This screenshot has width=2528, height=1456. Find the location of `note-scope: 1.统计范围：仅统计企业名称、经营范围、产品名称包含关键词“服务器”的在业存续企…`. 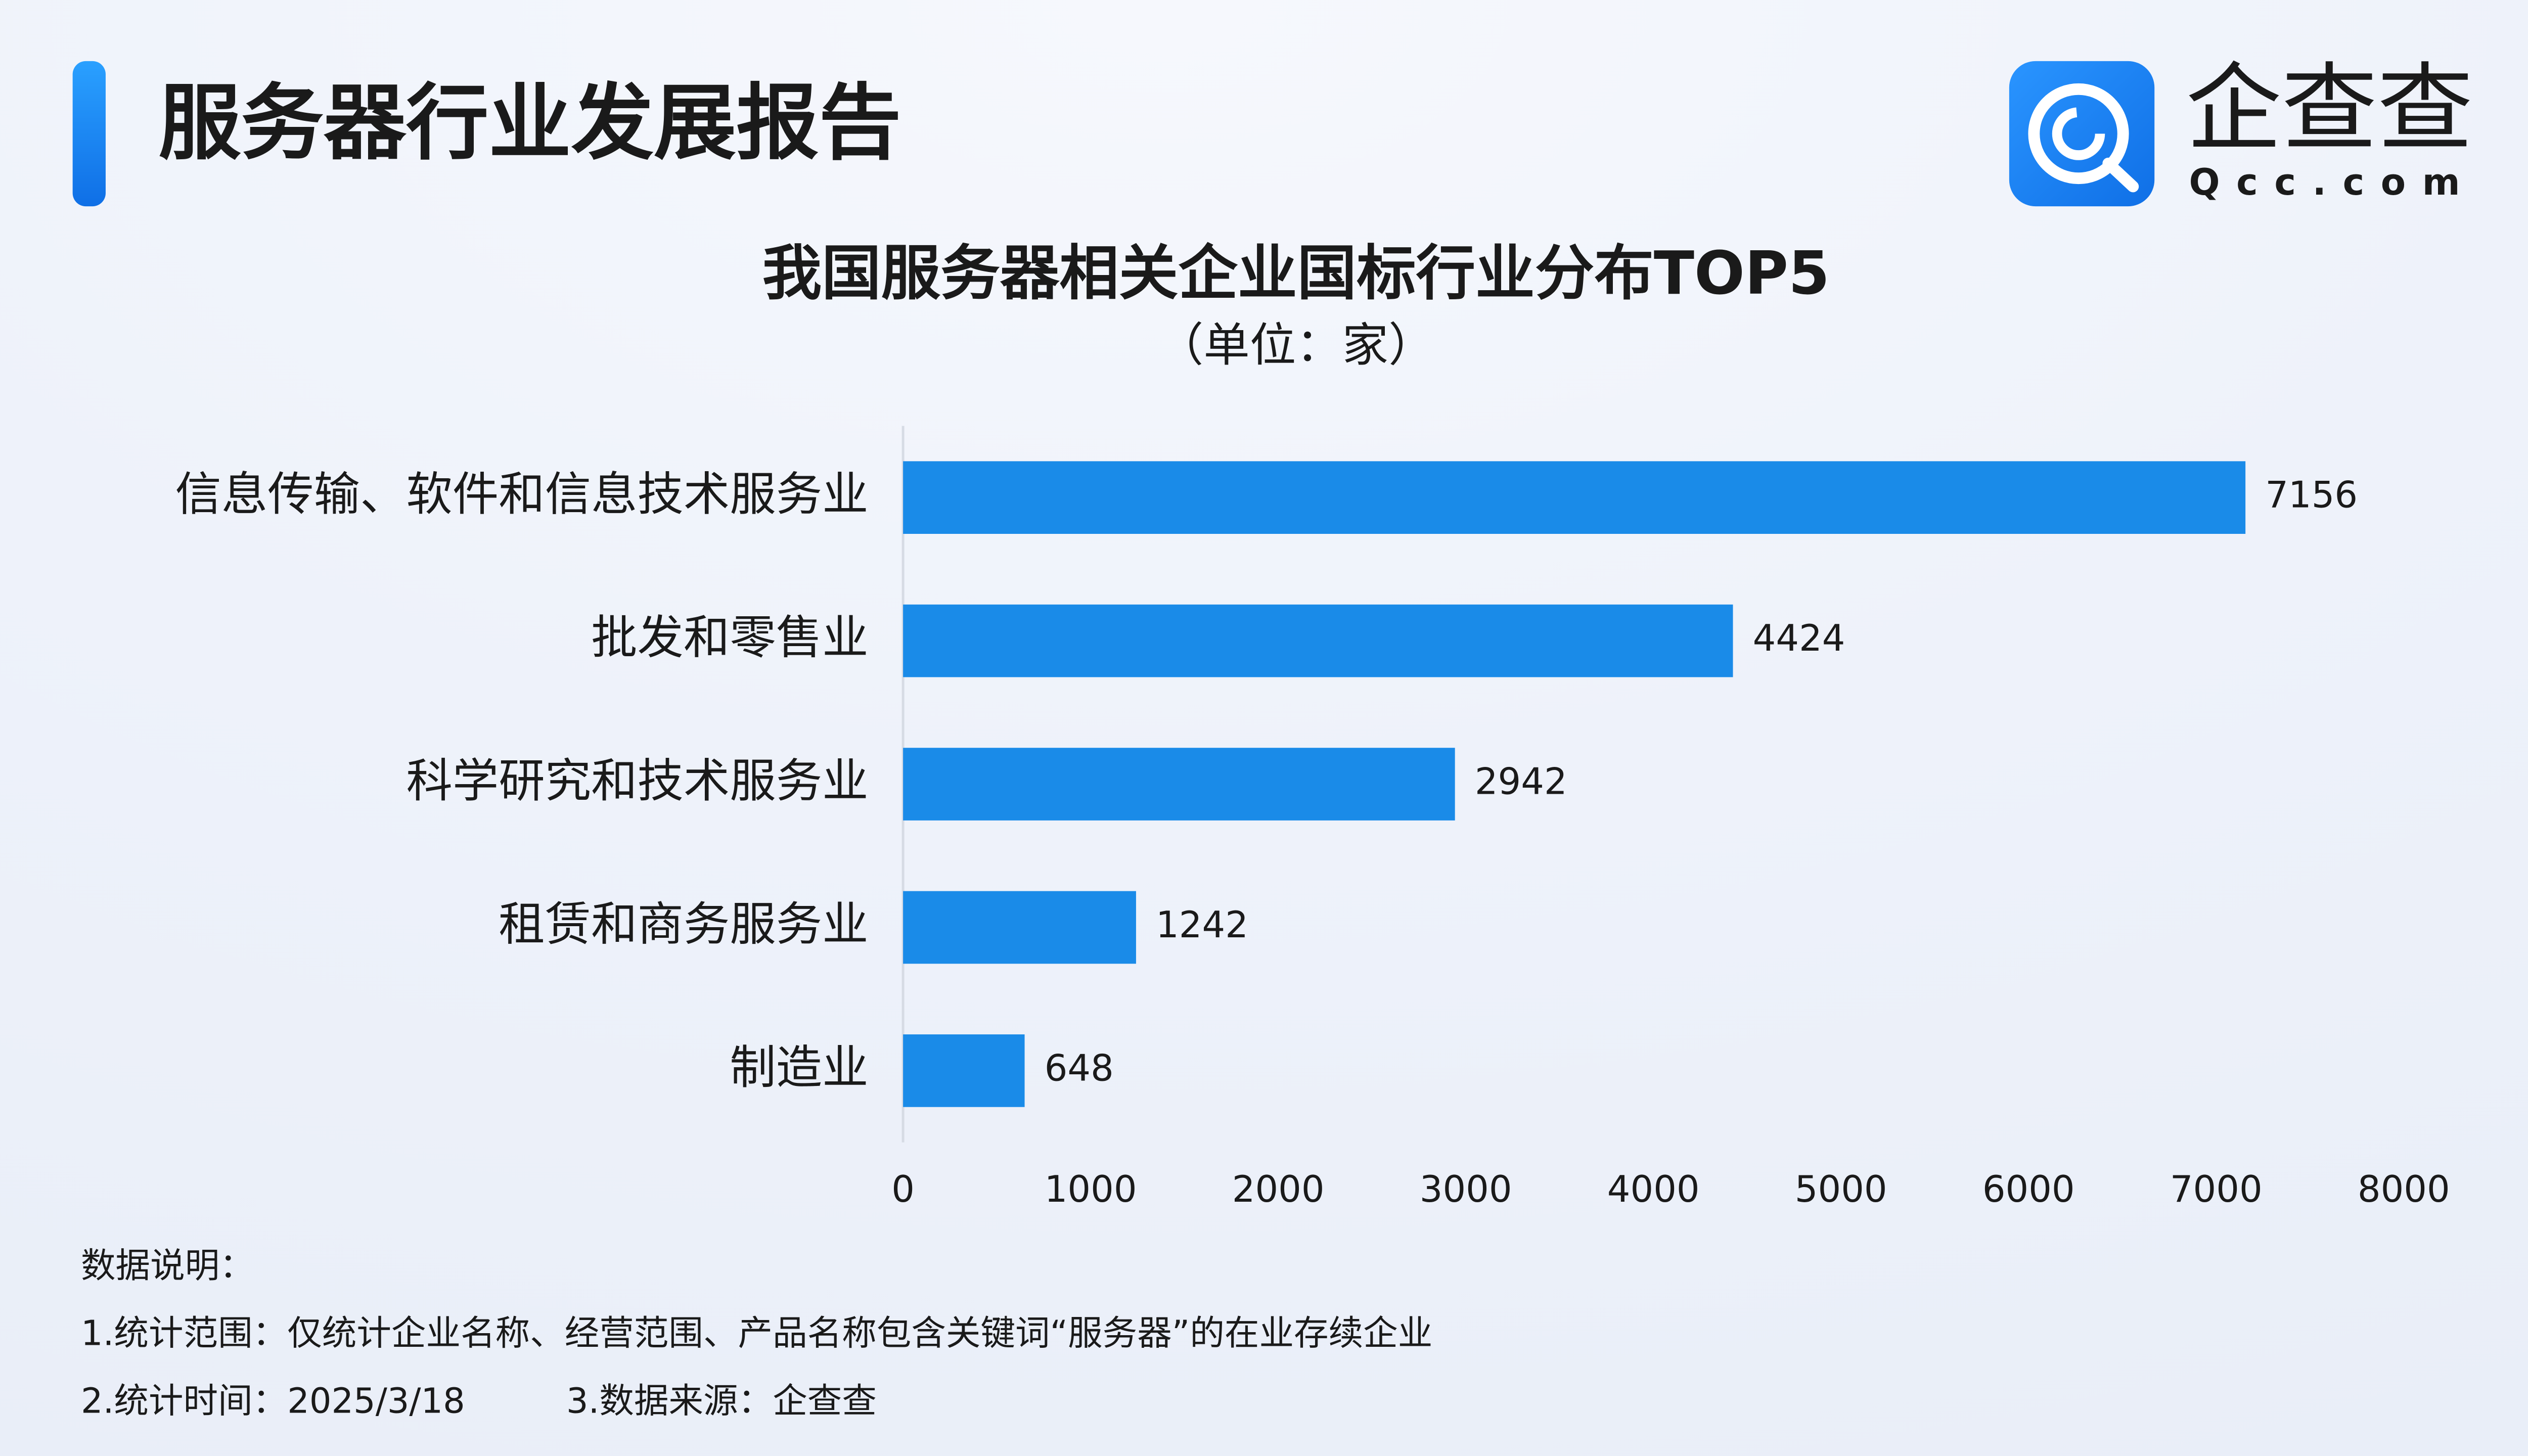

note-scope: 1.统计范围：仅统计企业名称、经营范围、产品名称包含关键词“服务器”的在业存续企… is located at coordinates (757, 1333).